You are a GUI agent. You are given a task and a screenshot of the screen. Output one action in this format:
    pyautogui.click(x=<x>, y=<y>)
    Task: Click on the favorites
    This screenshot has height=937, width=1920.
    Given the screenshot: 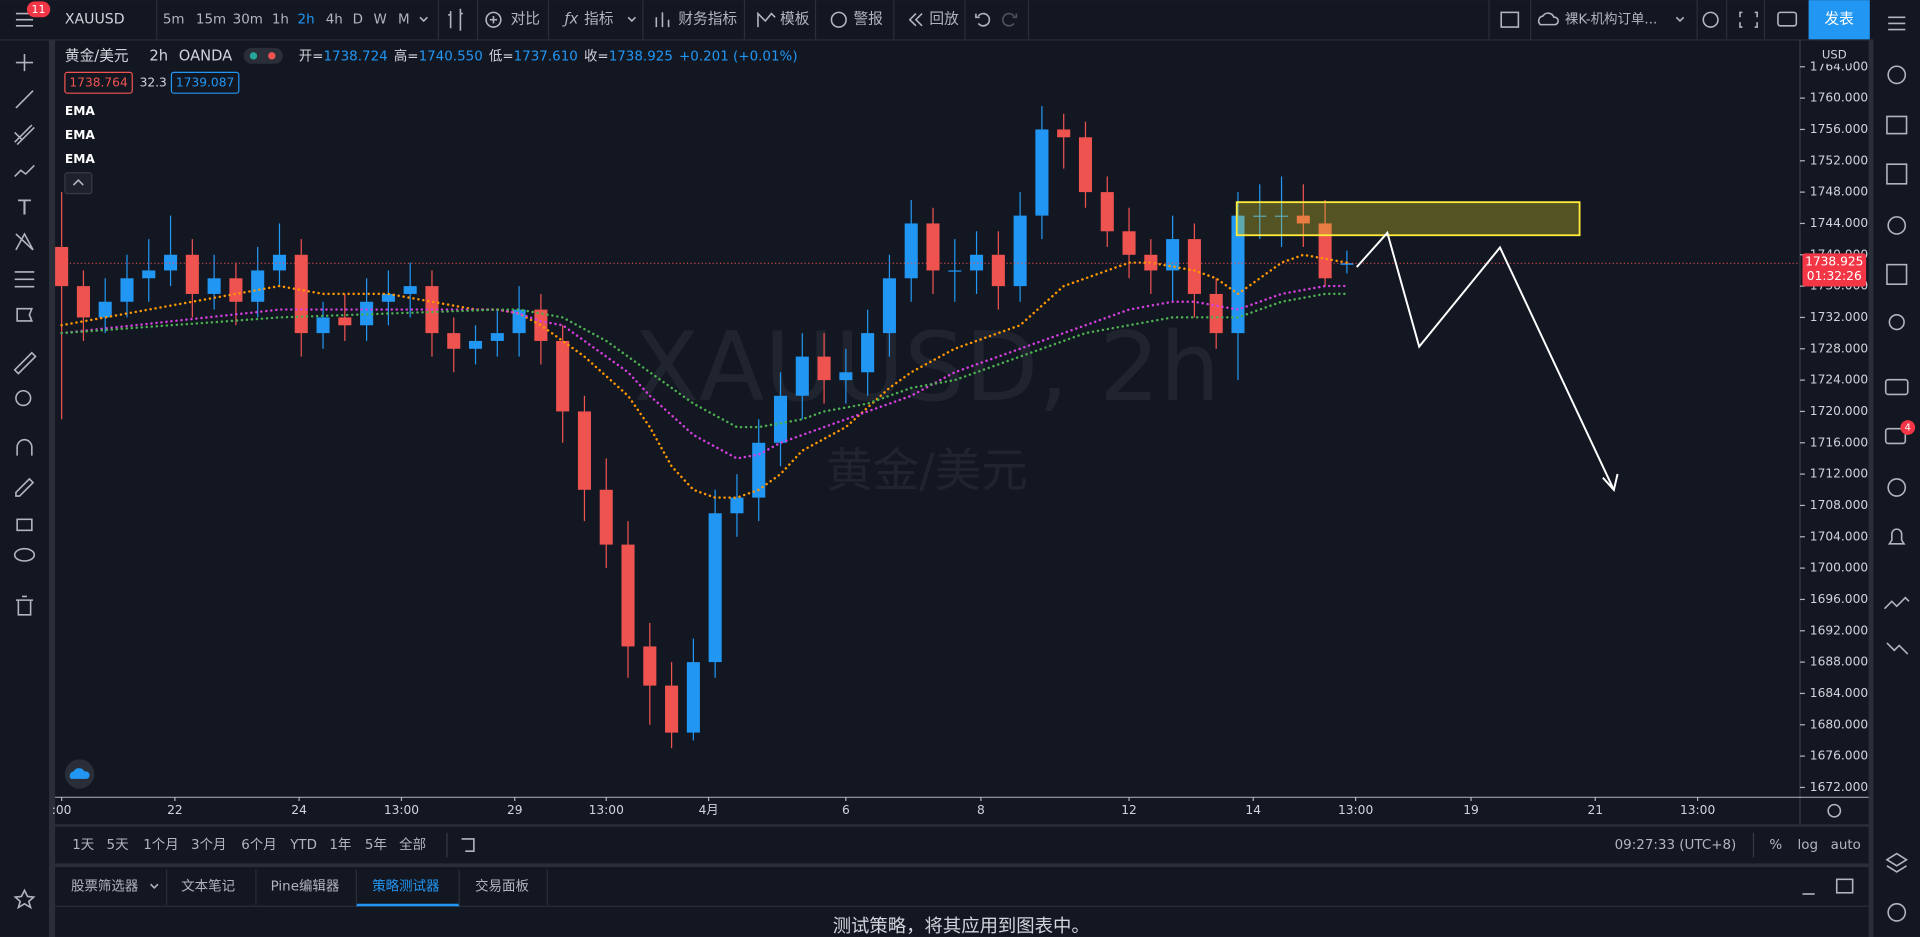 What is the action you would take?
    pyautogui.click(x=24, y=899)
    